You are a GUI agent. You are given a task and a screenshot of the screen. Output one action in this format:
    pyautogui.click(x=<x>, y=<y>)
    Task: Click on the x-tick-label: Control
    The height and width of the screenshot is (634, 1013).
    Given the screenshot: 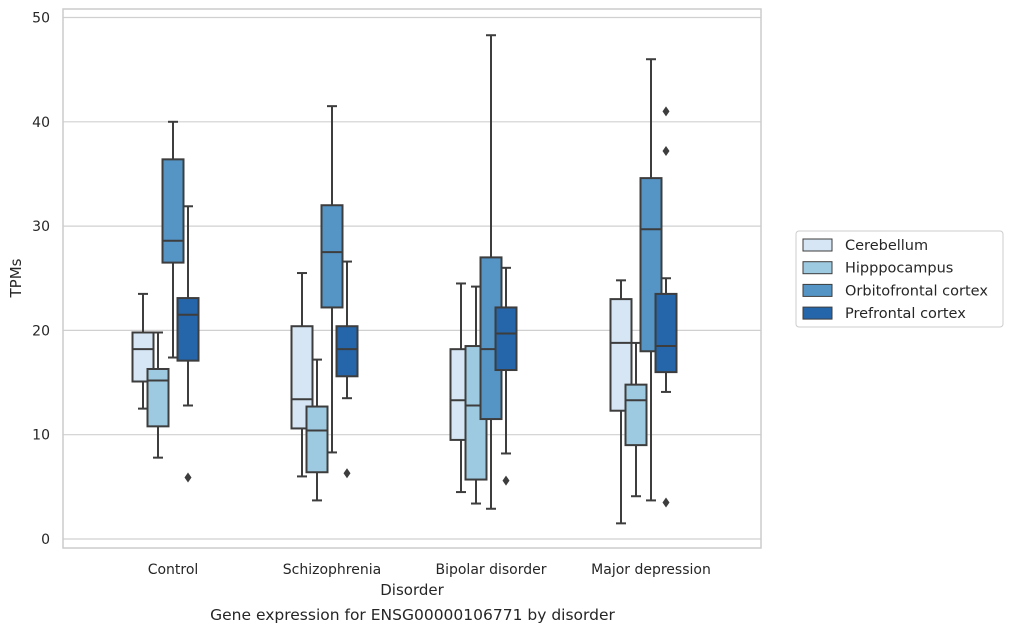 What is the action you would take?
    pyautogui.click(x=173, y=570)
    